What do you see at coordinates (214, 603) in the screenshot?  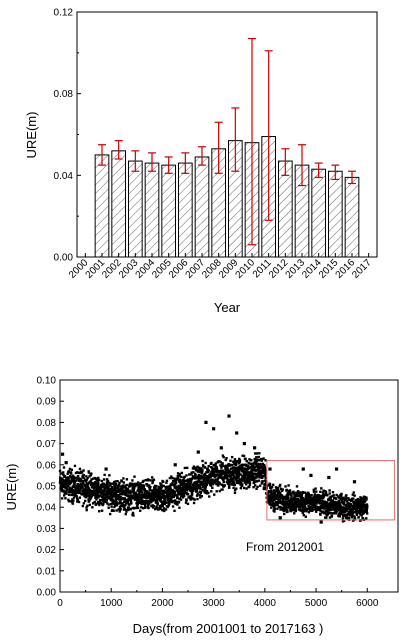 I see `x-tick-label: 3000` at bounding box center [214, 603].